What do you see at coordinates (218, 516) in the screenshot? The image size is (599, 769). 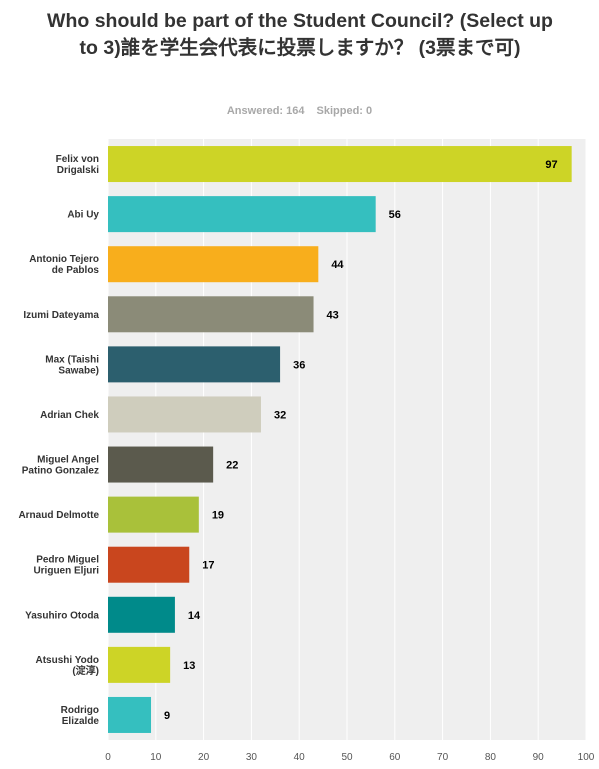 I see `value-label-8: 19` at bounding box center [218, 516].